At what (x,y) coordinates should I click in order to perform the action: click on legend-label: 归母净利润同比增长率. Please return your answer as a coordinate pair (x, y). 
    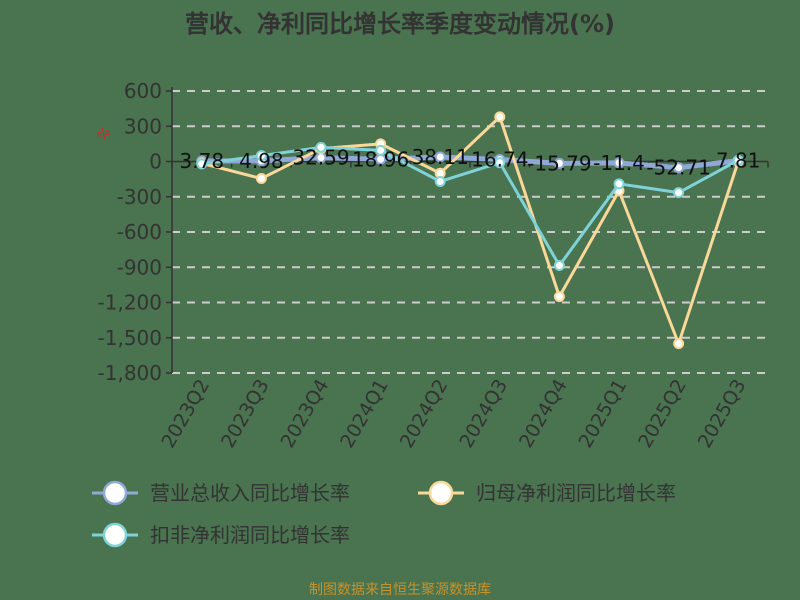
    Looking at the image, I should click on (576, 493).